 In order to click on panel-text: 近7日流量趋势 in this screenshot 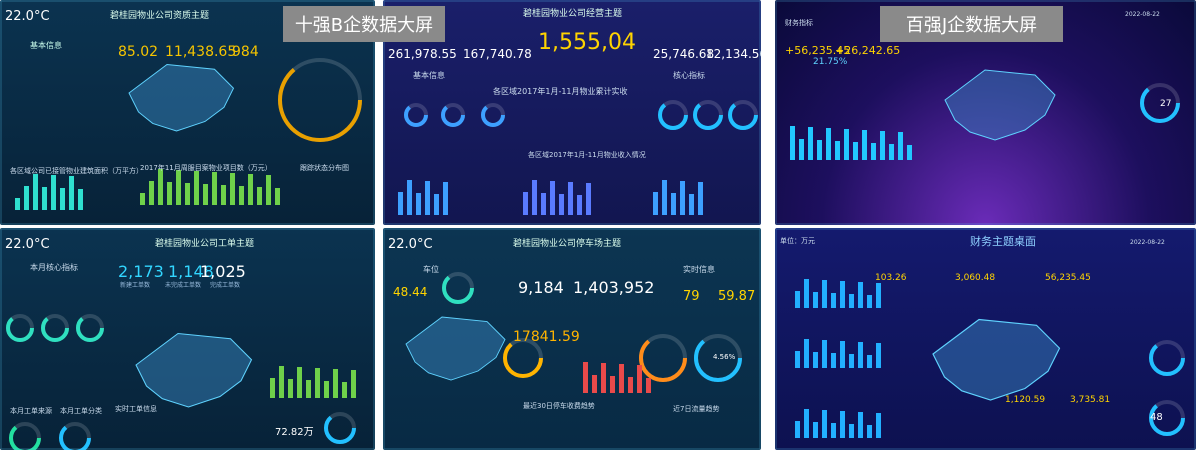, I will do `click(696, 409)`.